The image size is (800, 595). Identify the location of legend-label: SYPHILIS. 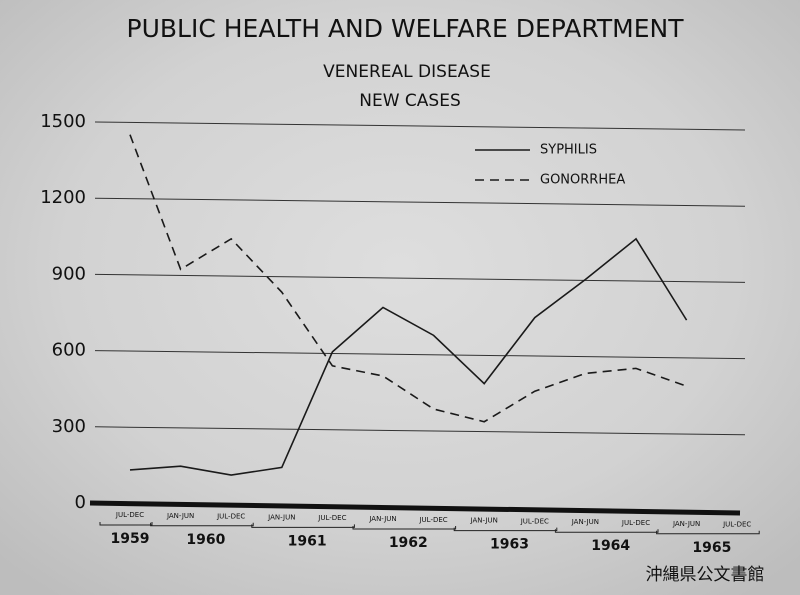
(568, 150).